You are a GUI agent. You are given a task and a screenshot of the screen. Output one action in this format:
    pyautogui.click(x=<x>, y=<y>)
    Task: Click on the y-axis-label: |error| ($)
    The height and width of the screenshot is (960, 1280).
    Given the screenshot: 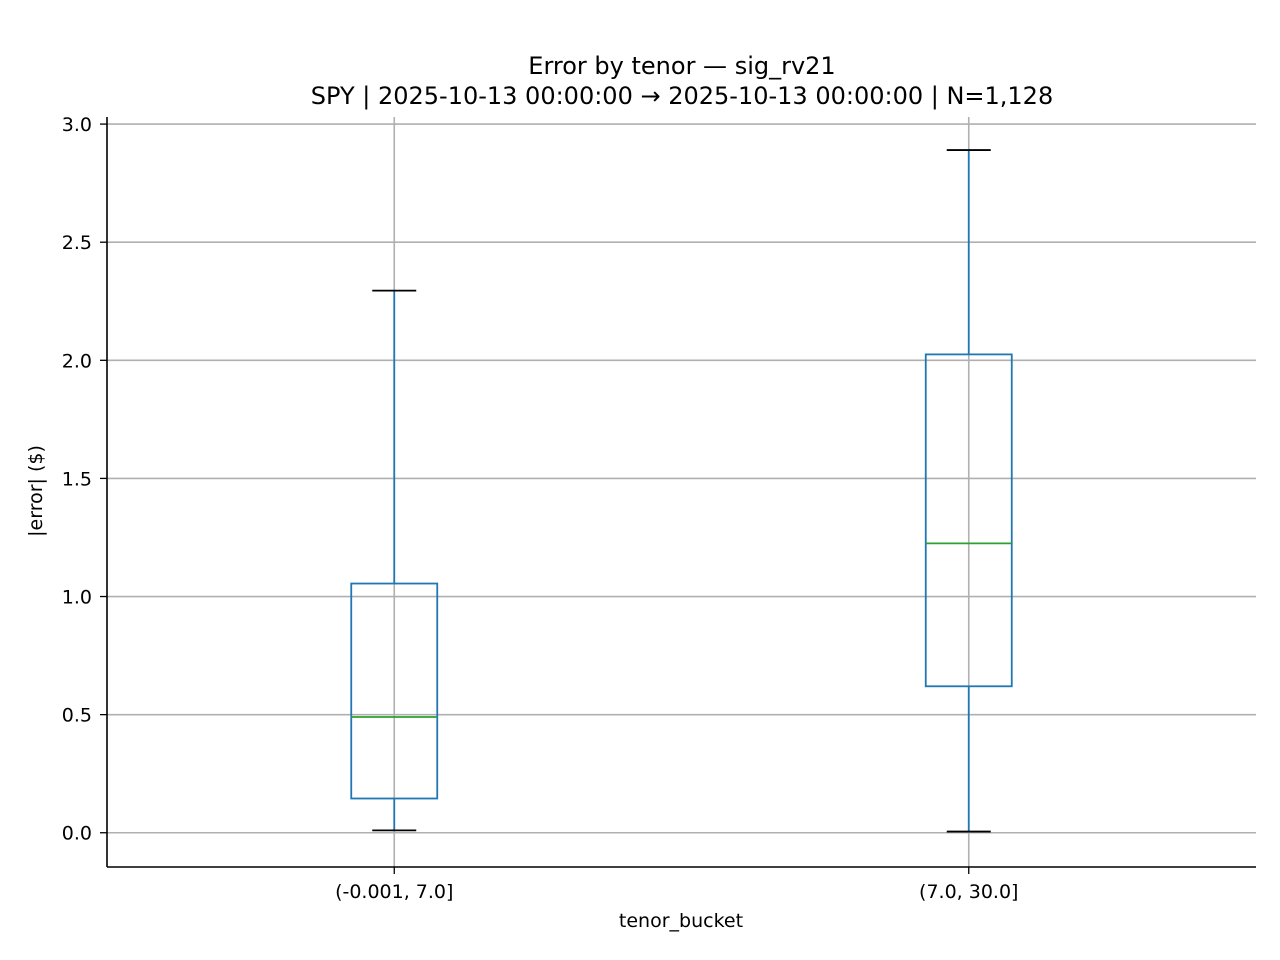 What is the action you would take?
    pyautogui.click(x=36, y=491)
    